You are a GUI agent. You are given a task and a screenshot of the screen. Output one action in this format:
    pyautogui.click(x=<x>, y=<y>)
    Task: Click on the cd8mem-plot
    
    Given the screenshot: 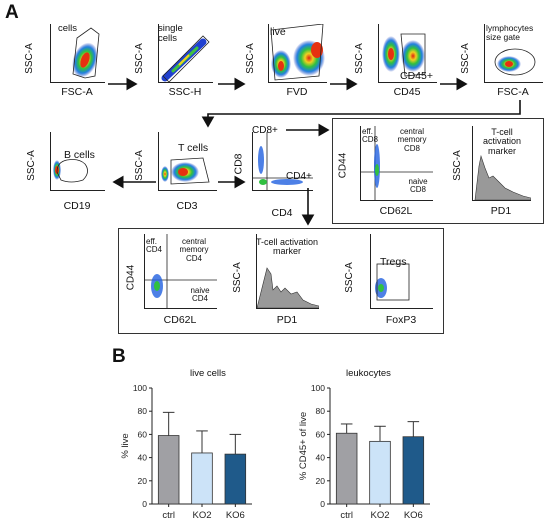 What is the action you would take?
    pyautogui.click(x=396, y=163)
    